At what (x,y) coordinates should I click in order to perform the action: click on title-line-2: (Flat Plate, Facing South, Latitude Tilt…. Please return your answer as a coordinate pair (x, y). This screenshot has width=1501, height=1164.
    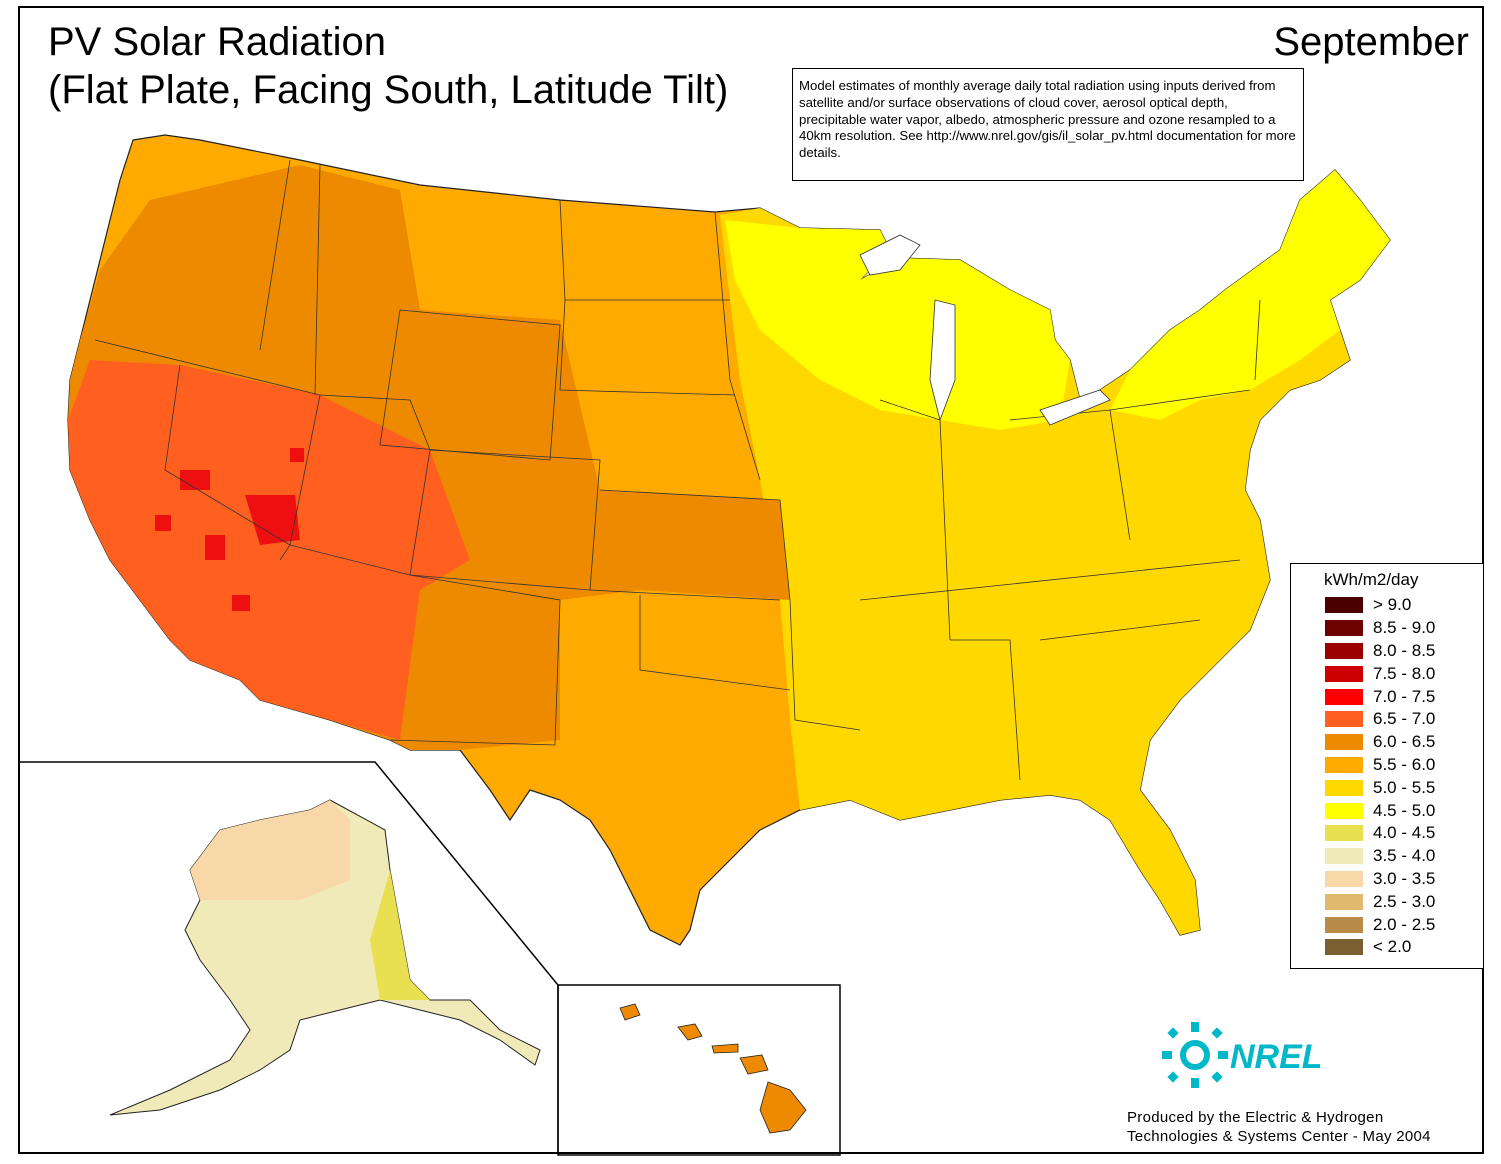
    Looking at the image, I should click on (388, 90).